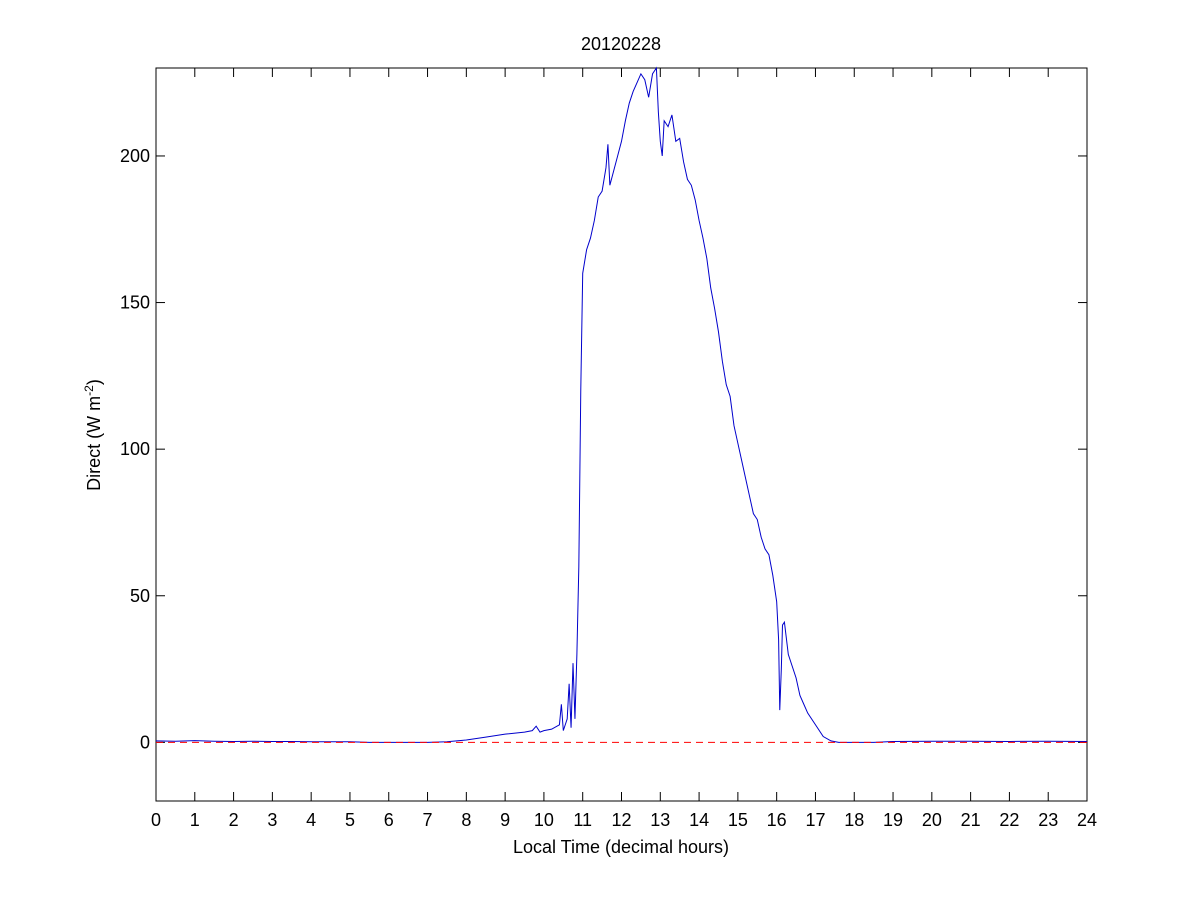 Image resolution: width=1201 pixels, height=900 pixels. What do you see at coordinates (135, 449) in the screenshot?
I see `y-tick-label: 100` at bounding box center [135, 449].